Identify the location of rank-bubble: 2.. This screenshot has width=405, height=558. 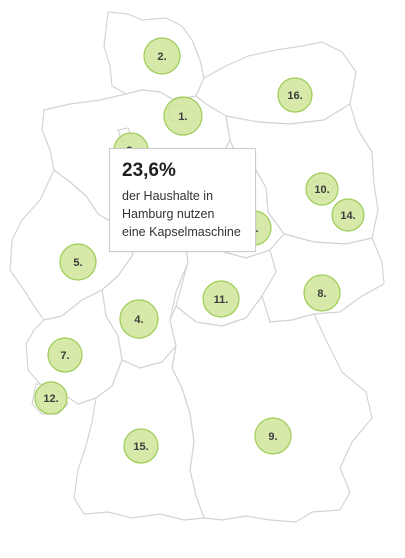
(162, 56).